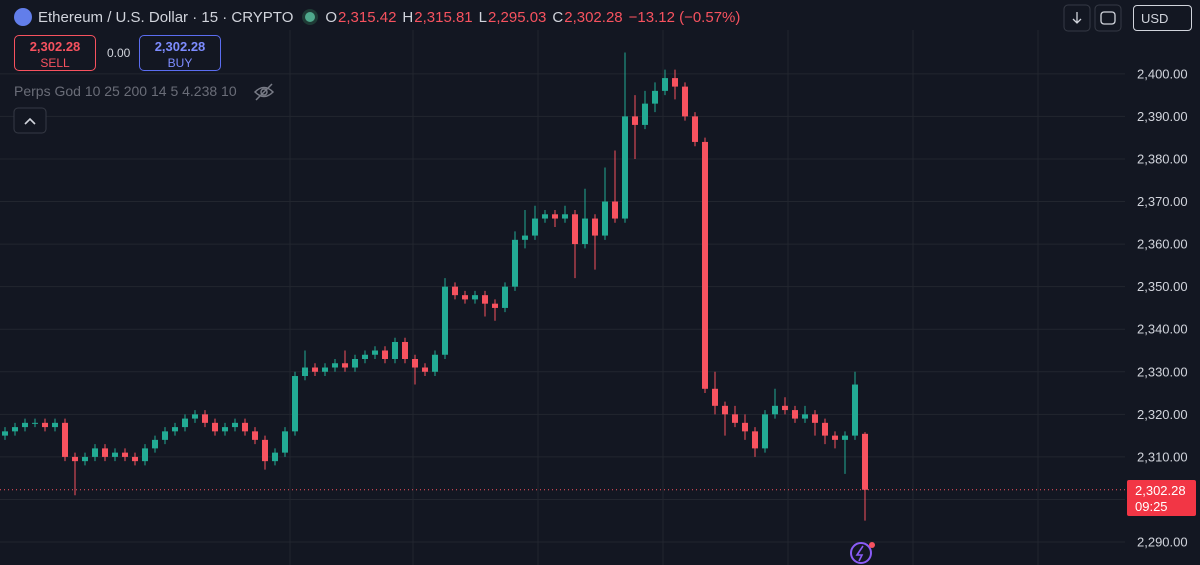  I want to click on ohlc-key: O, so click(331, 17).